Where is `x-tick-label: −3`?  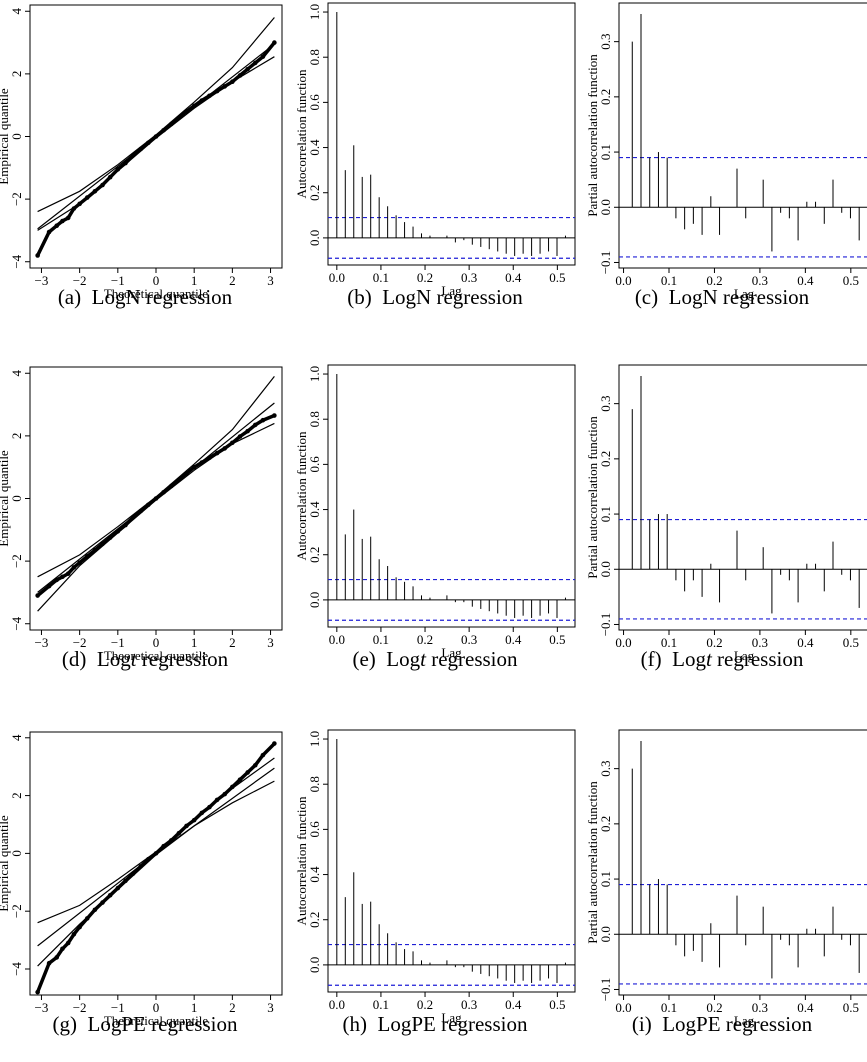 x-tick-label: −3 is located at coordinates (42, 642).